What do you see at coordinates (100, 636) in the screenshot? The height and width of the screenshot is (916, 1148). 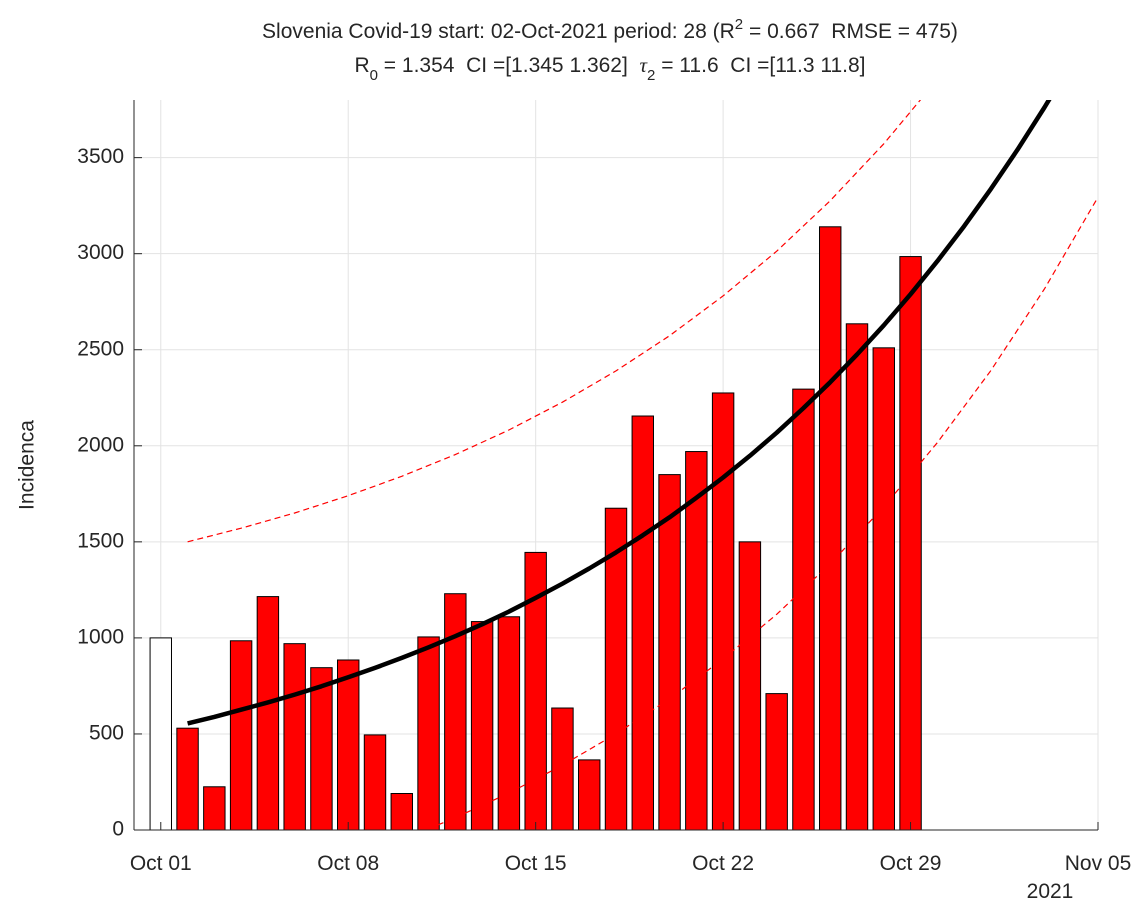 I see `y-tick-label: 1000` at bounding box center [100, 636].